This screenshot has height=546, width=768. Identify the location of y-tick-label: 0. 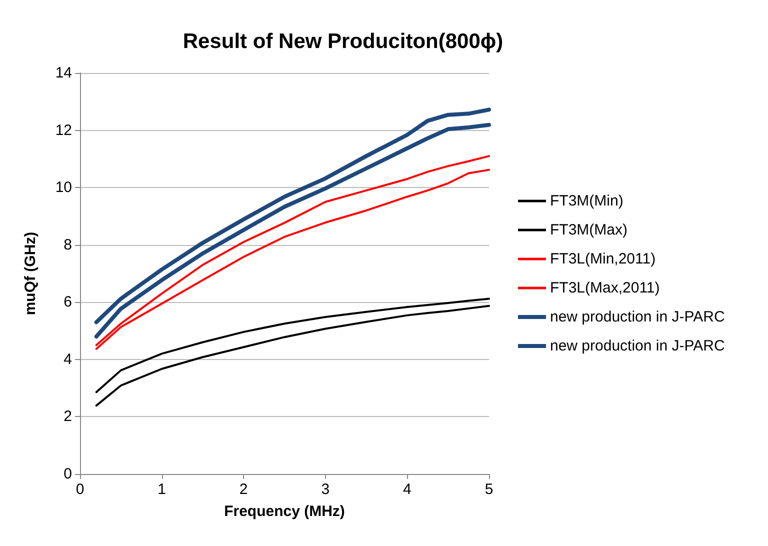
(68, 474).